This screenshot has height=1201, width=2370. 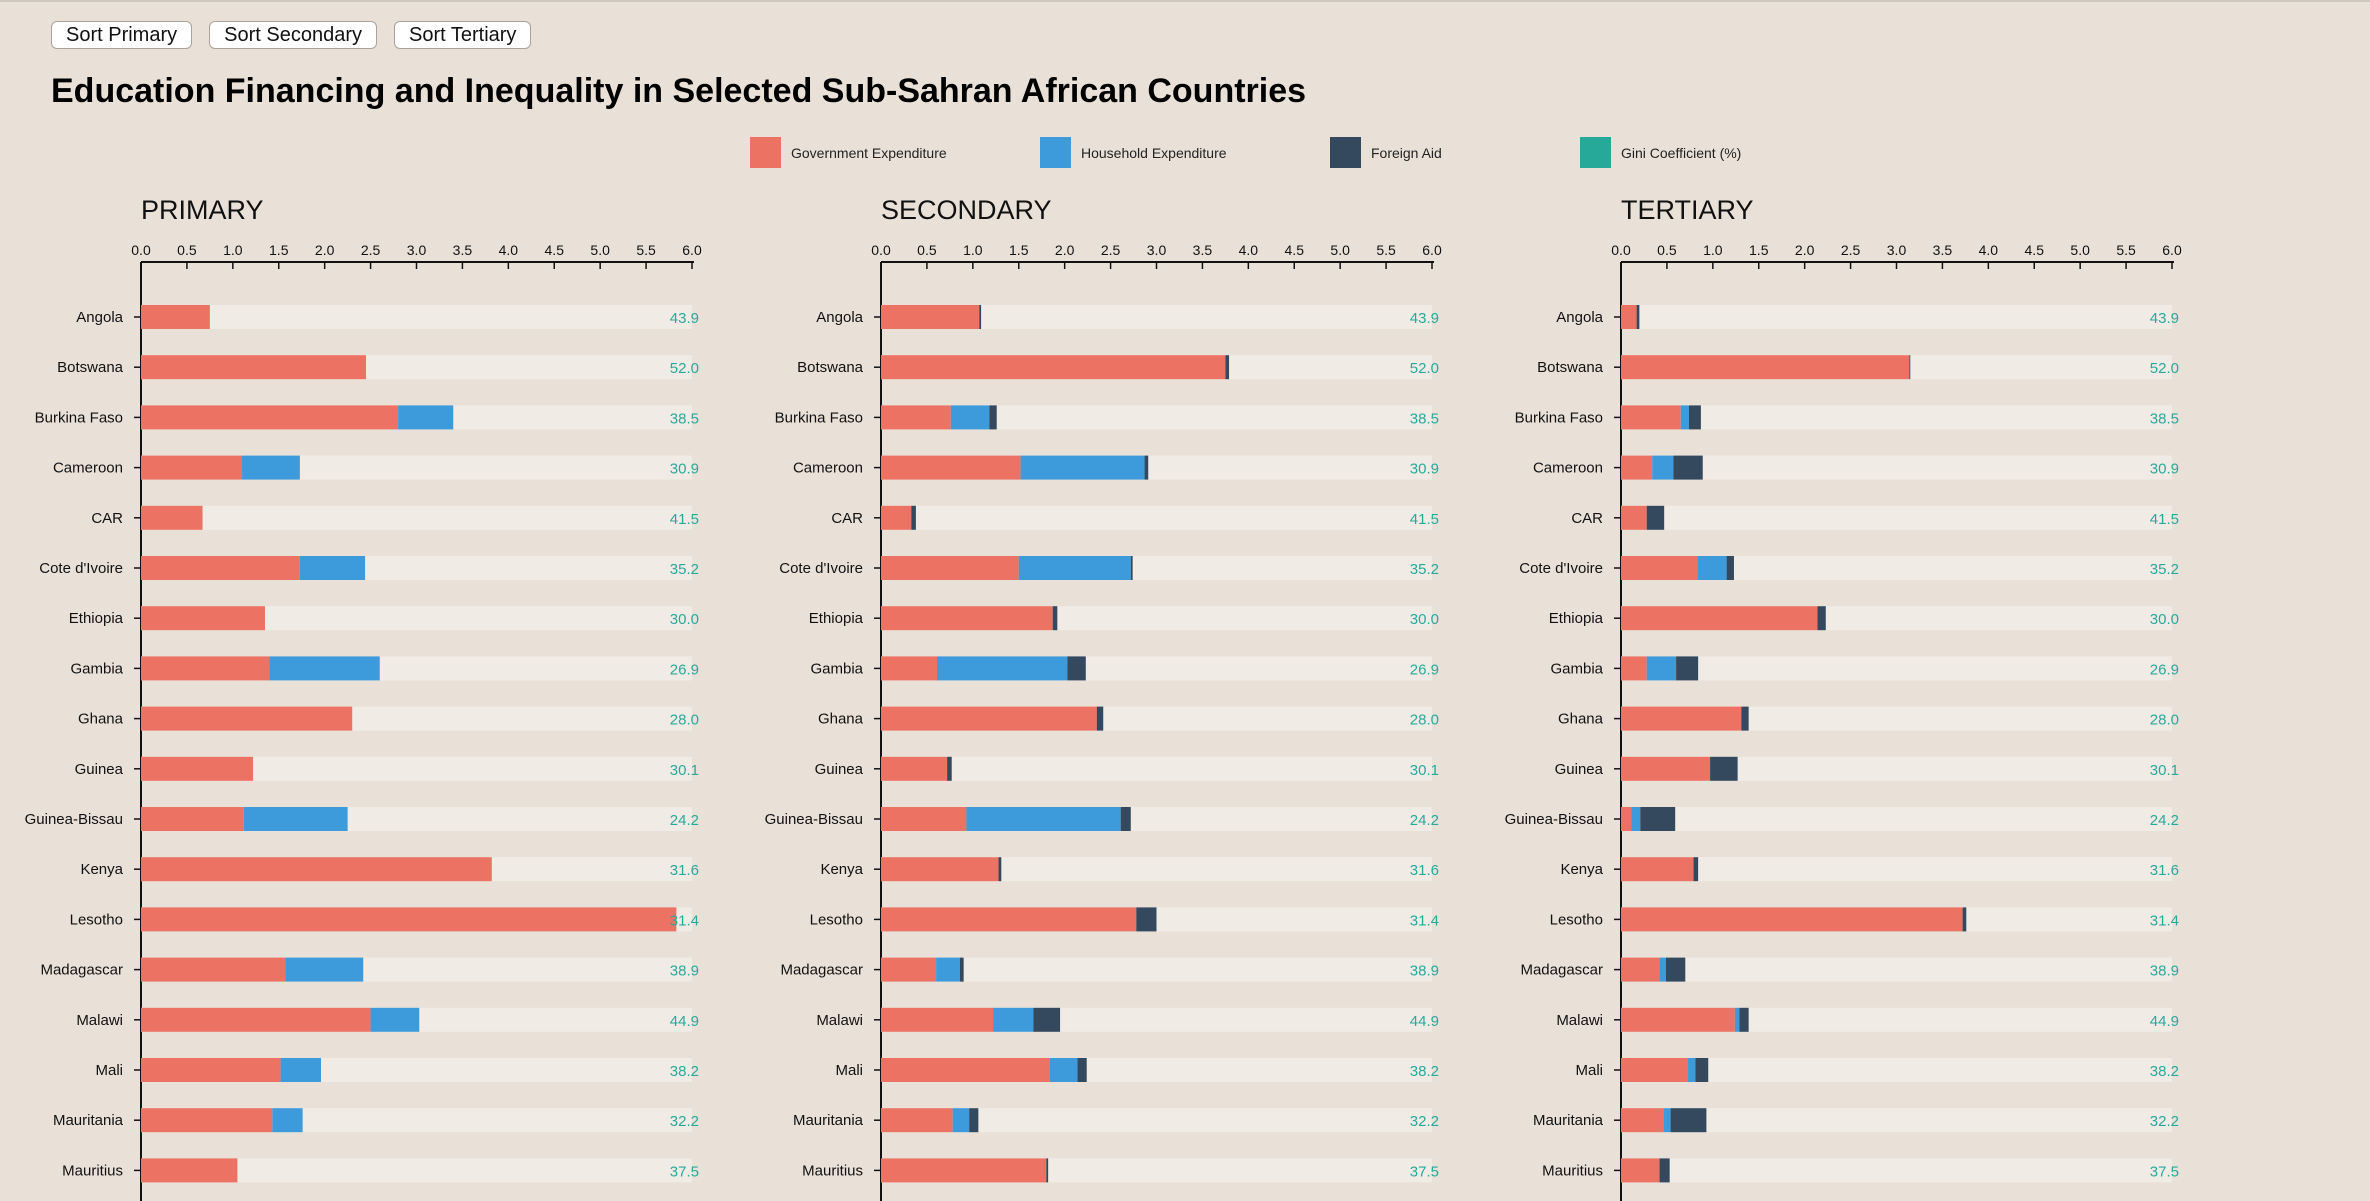 What do you see at coordinates (233, 250) in the screenshot?
I see `primary-x-tick-label: 1.0` at bounding box center [233, 250].